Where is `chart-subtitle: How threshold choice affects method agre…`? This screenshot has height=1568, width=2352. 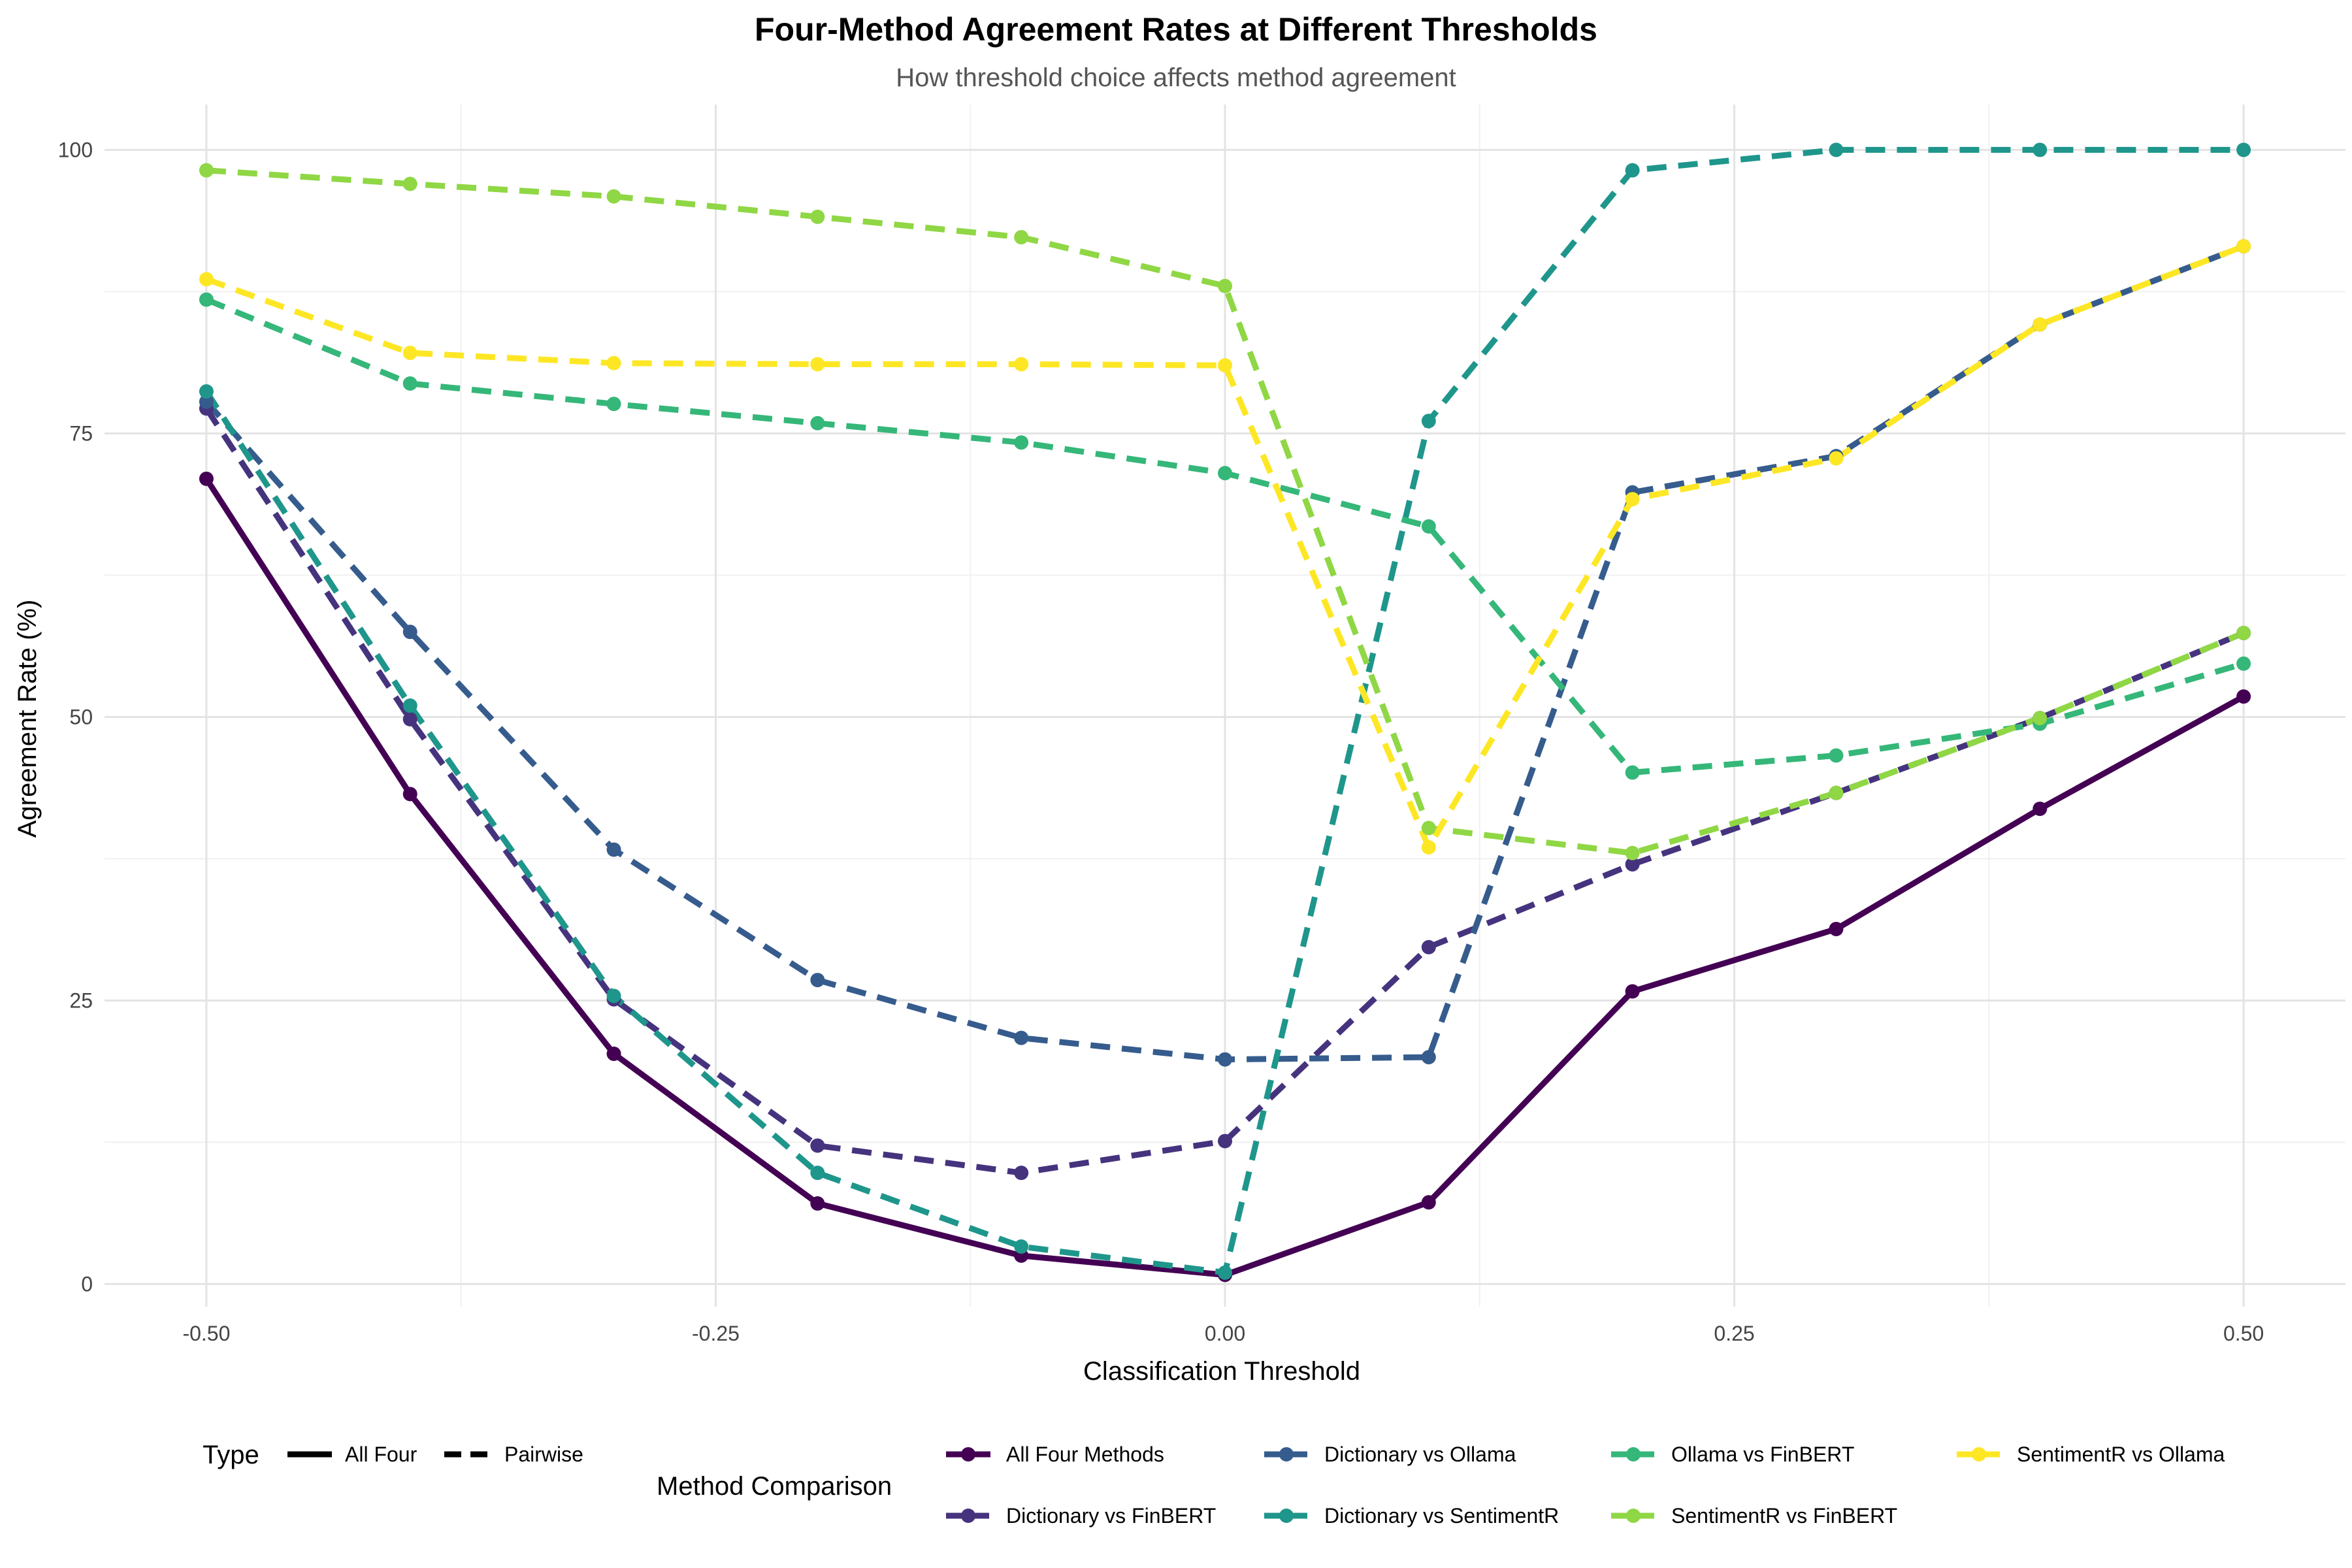
chart-subtitle: How threshold choice affects method agre… is located at coordinates (1176, 77).